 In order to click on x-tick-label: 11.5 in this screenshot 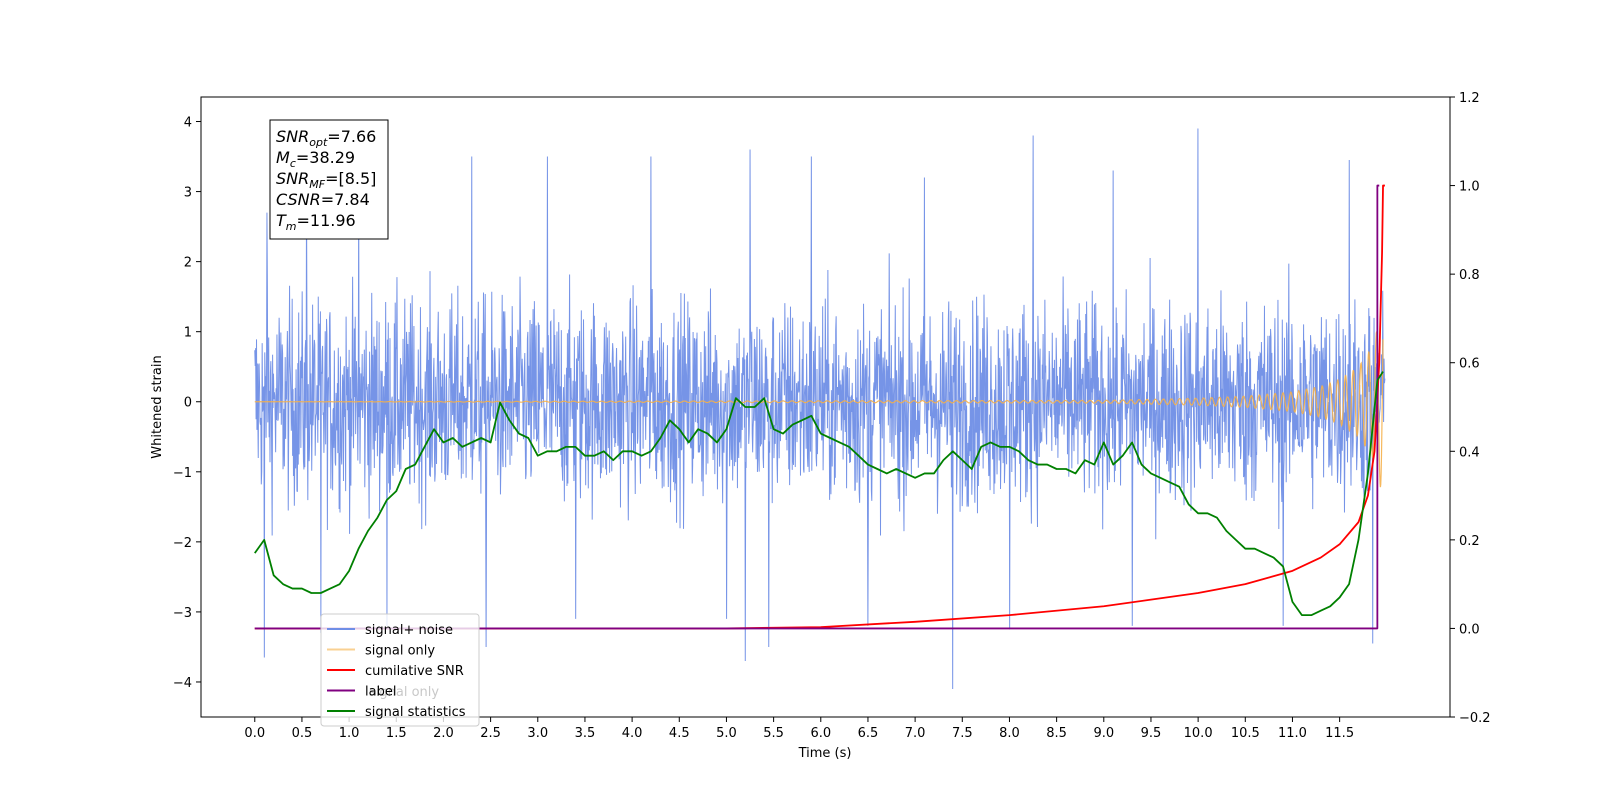, I will do `click(1339, 733)`.